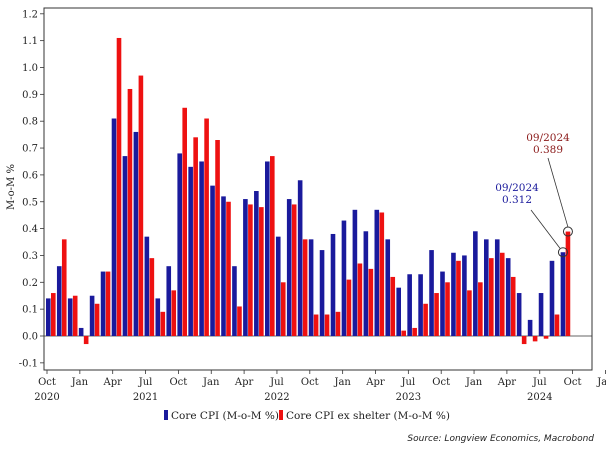  Describe the element at coordinates (30, 68) in the screenshot. I see `y-tick-label: 1.0` at that location.